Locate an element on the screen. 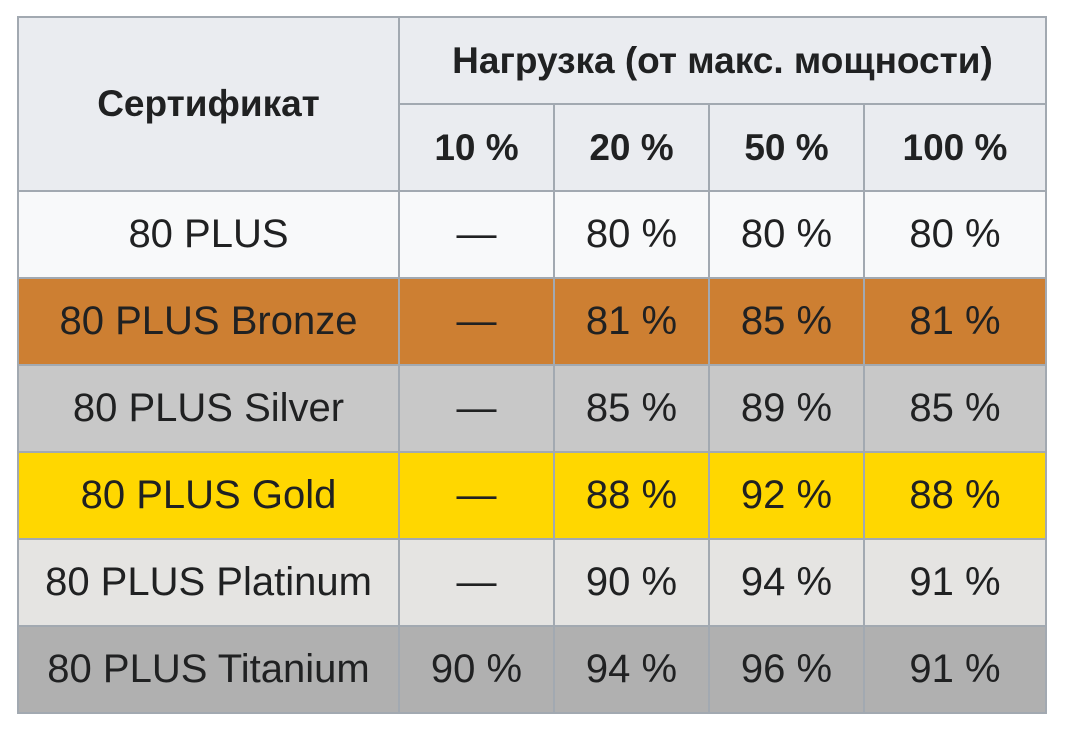  table-row: 80 PLUS Titanium 90 % 94 % 96 % 91 % is located at coordinates (532, 669).